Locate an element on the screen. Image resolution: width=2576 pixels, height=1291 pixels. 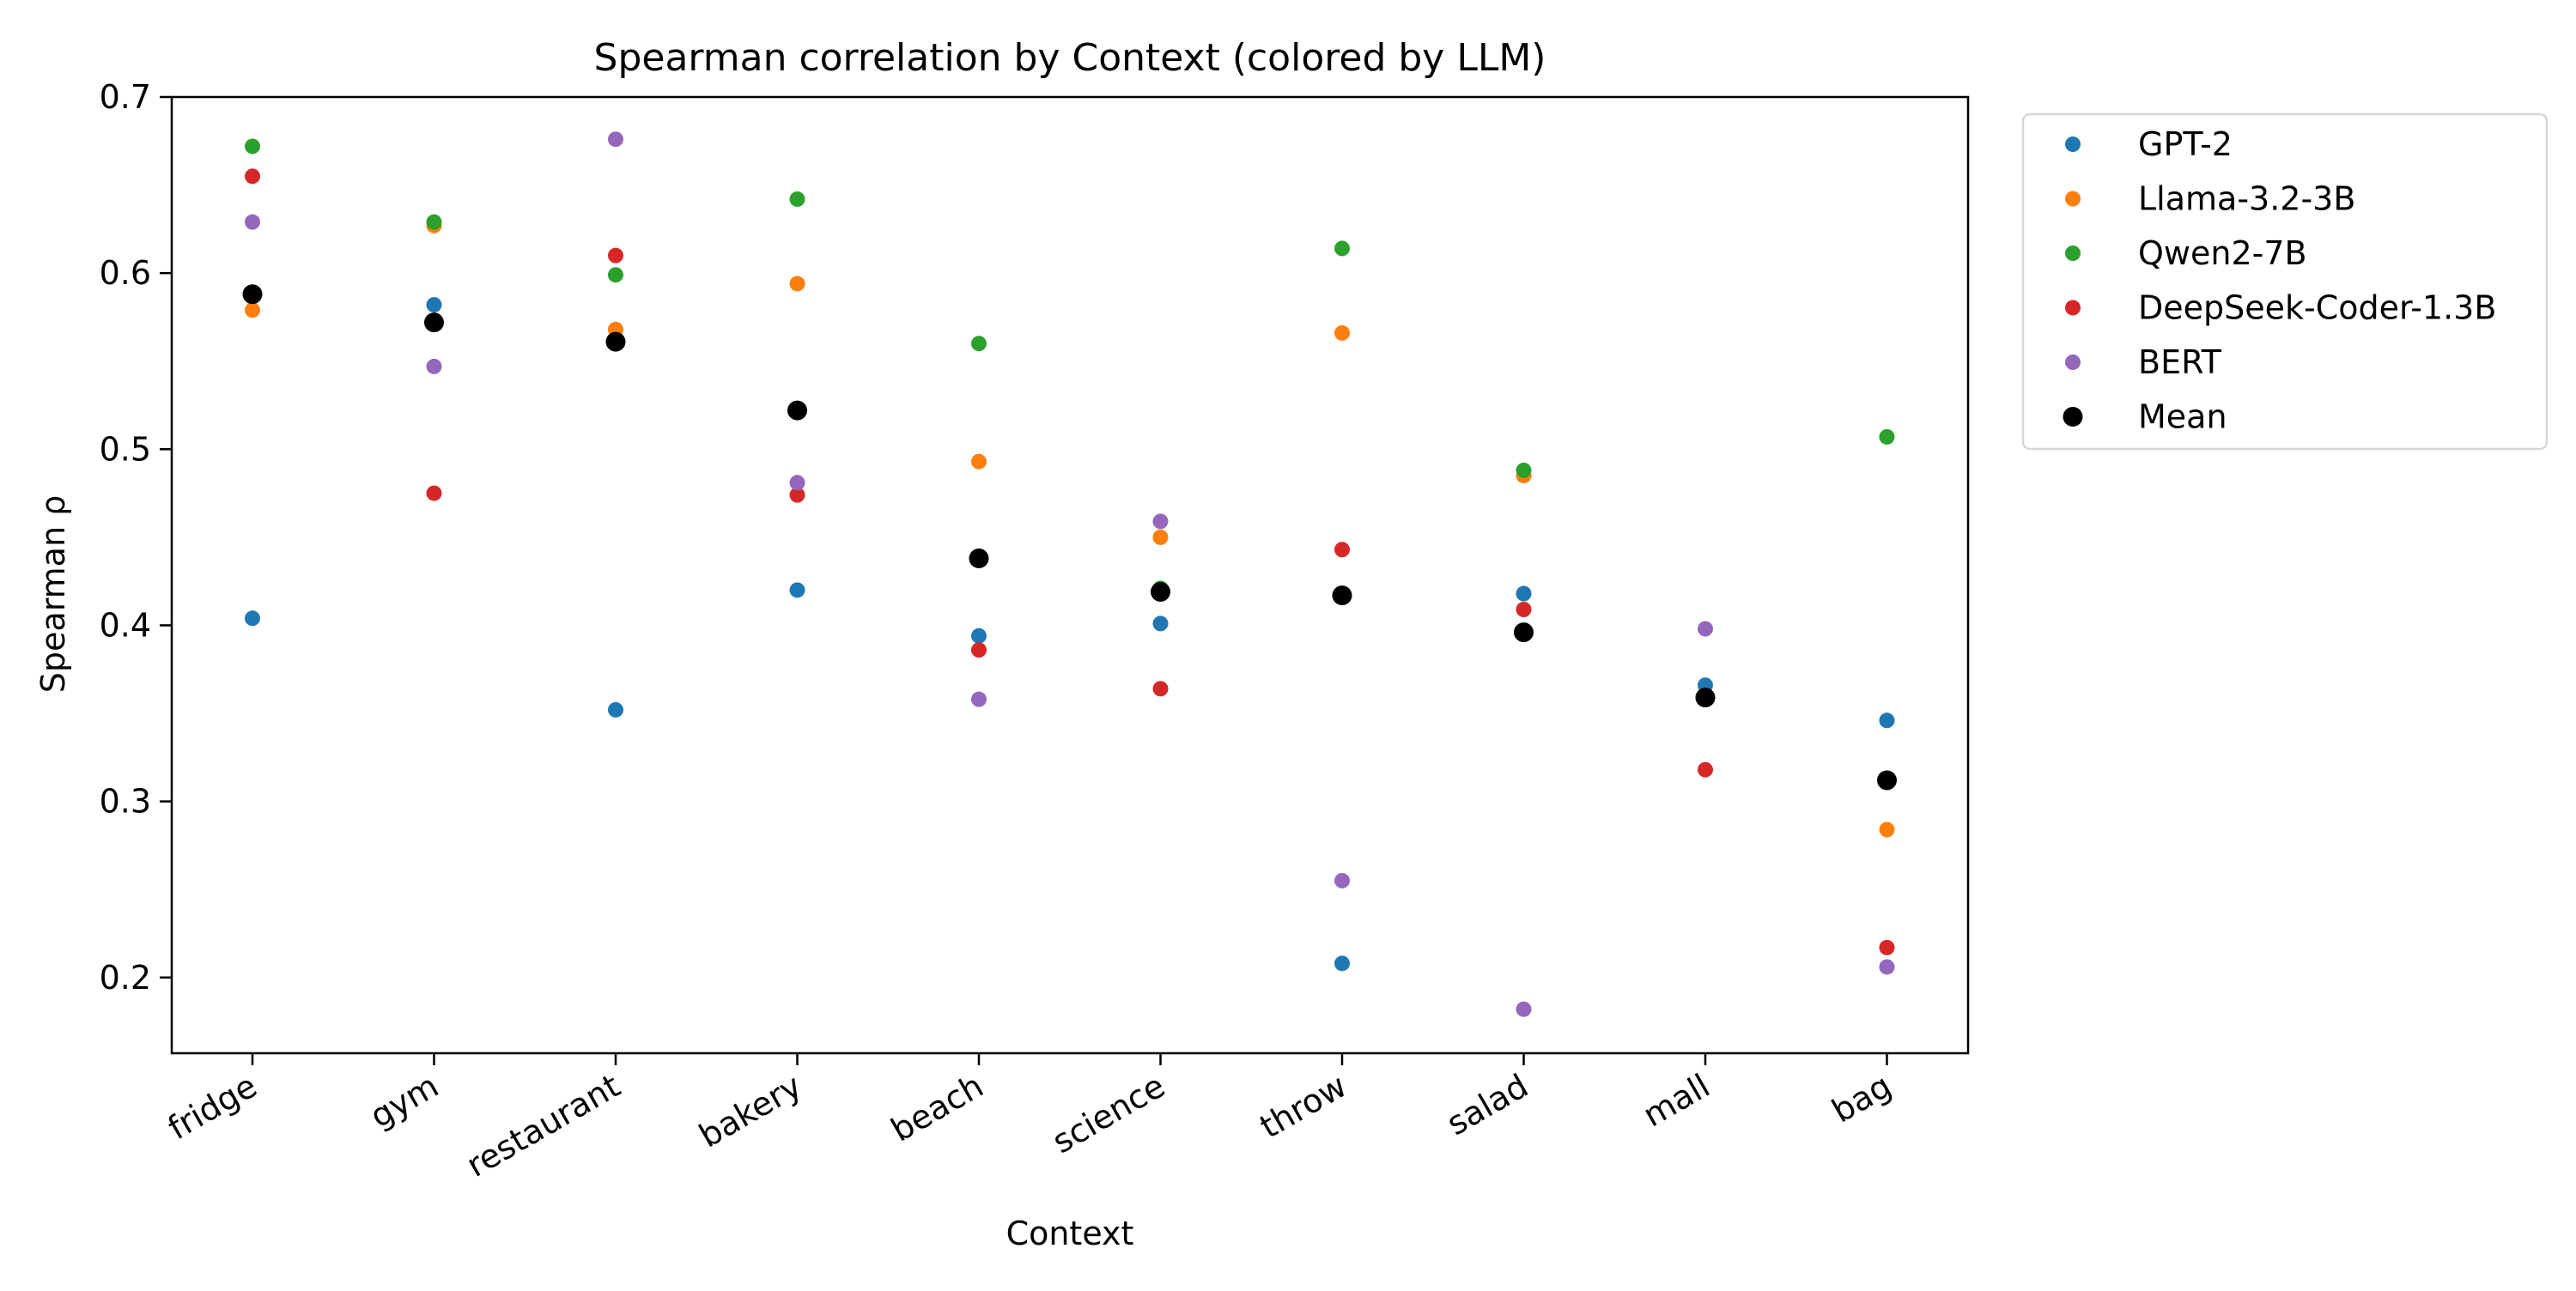
data-point-deepseek-coder-1-3b-mall is located at coordinates (1705, 770).